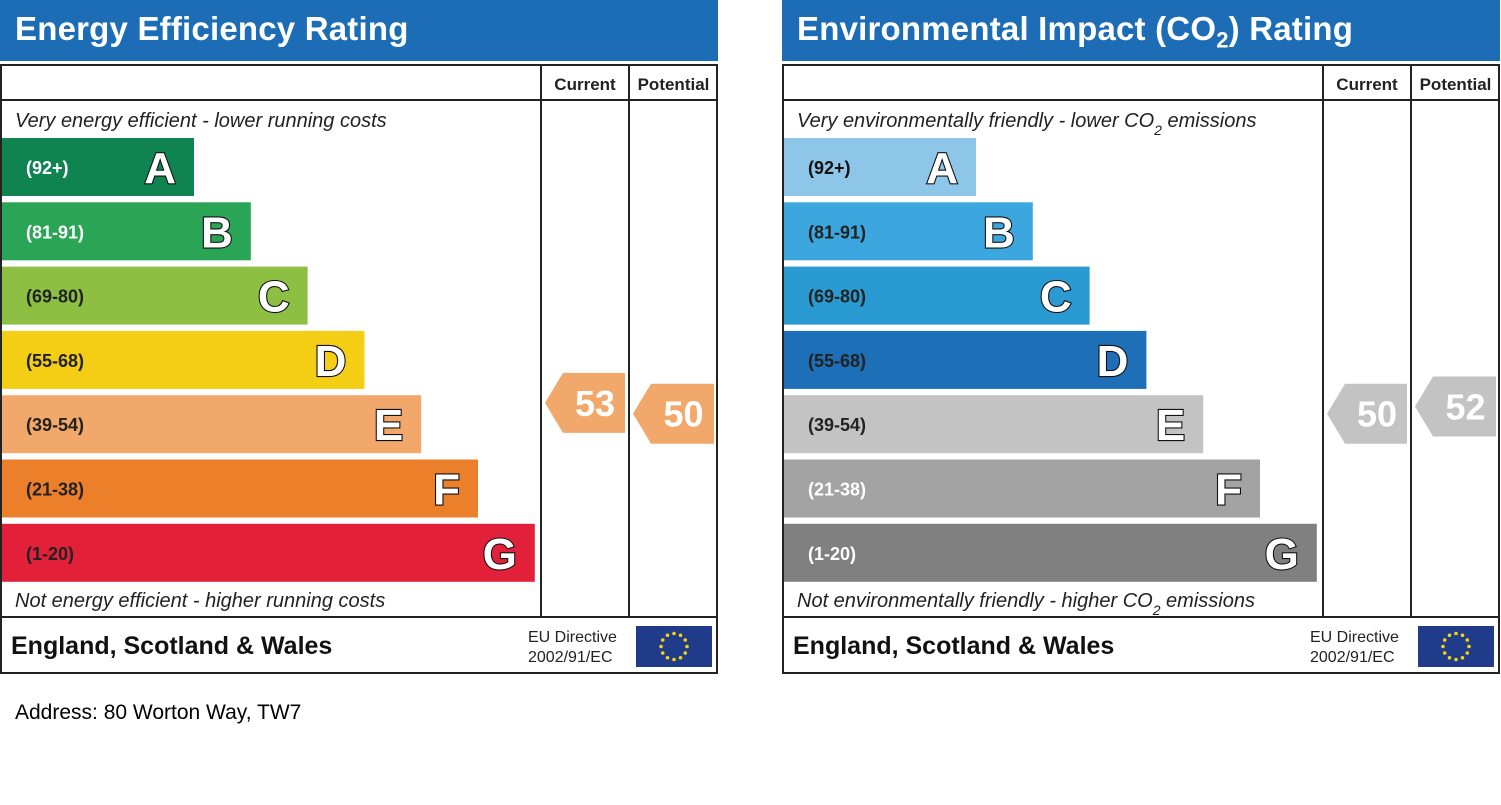 This screenshot has height=805, width=1501. Describe the element at coordinates (1209, 121) in the screenshot. I see `top-note-part: emissions` at that location.